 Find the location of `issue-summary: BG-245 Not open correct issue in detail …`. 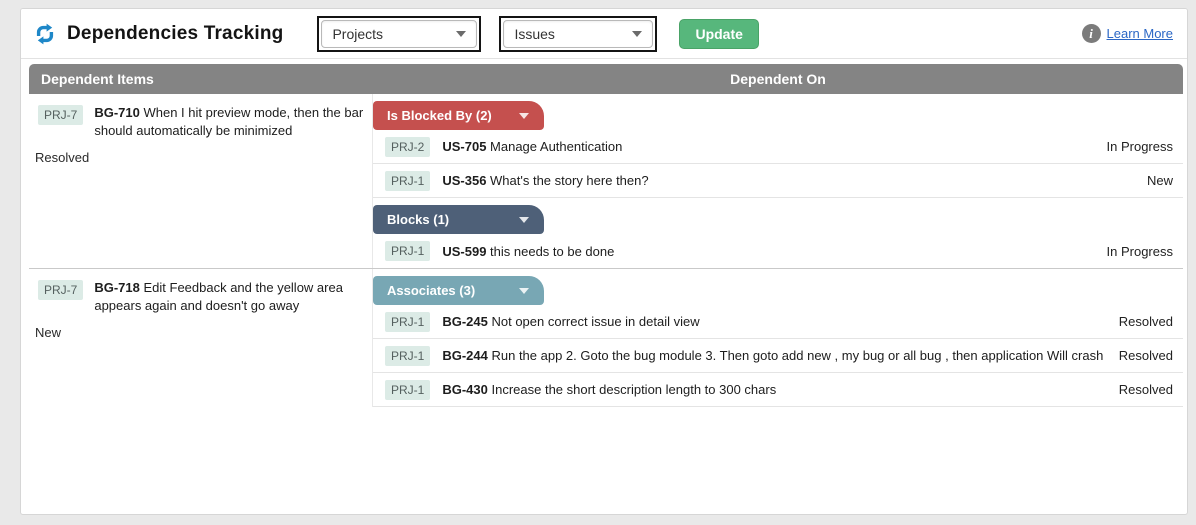

issue-summary: BG-245 Not open correct issue in detail … is located at coordinates (571, 321).